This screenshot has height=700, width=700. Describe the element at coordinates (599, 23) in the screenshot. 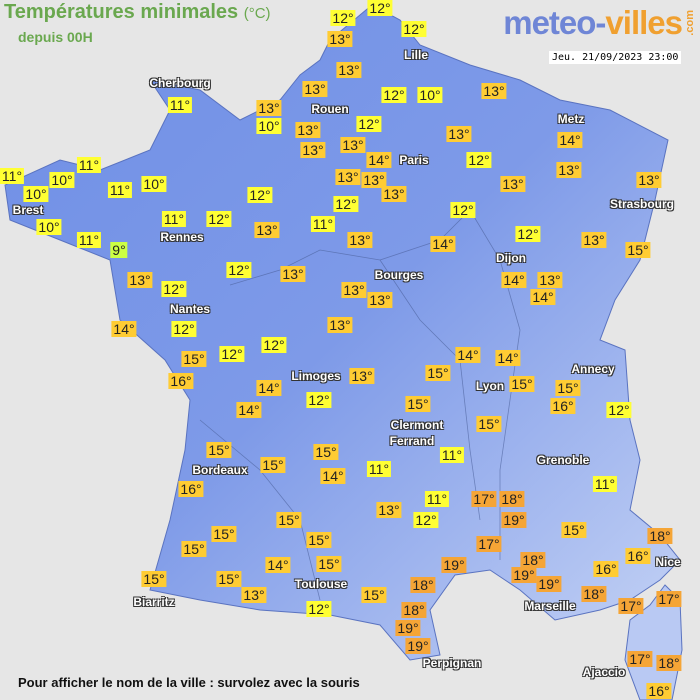

I see `meteo-villes-logo: meteo-villes .com` at that location.